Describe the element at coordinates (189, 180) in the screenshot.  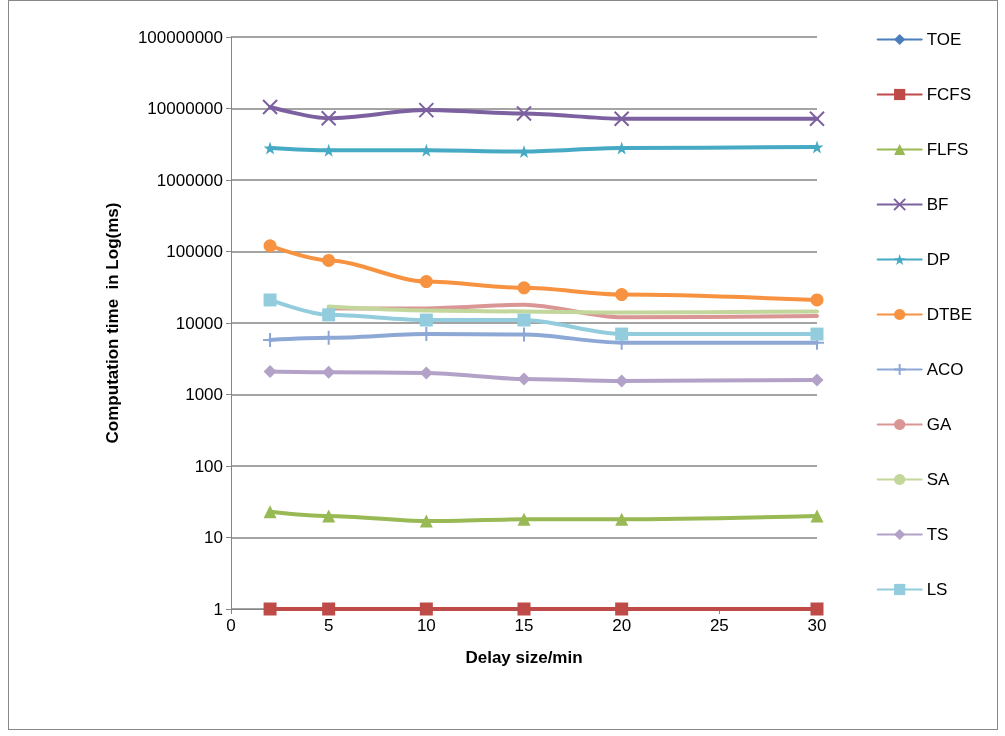
I see `y-tick-label: 1000000` at that location.